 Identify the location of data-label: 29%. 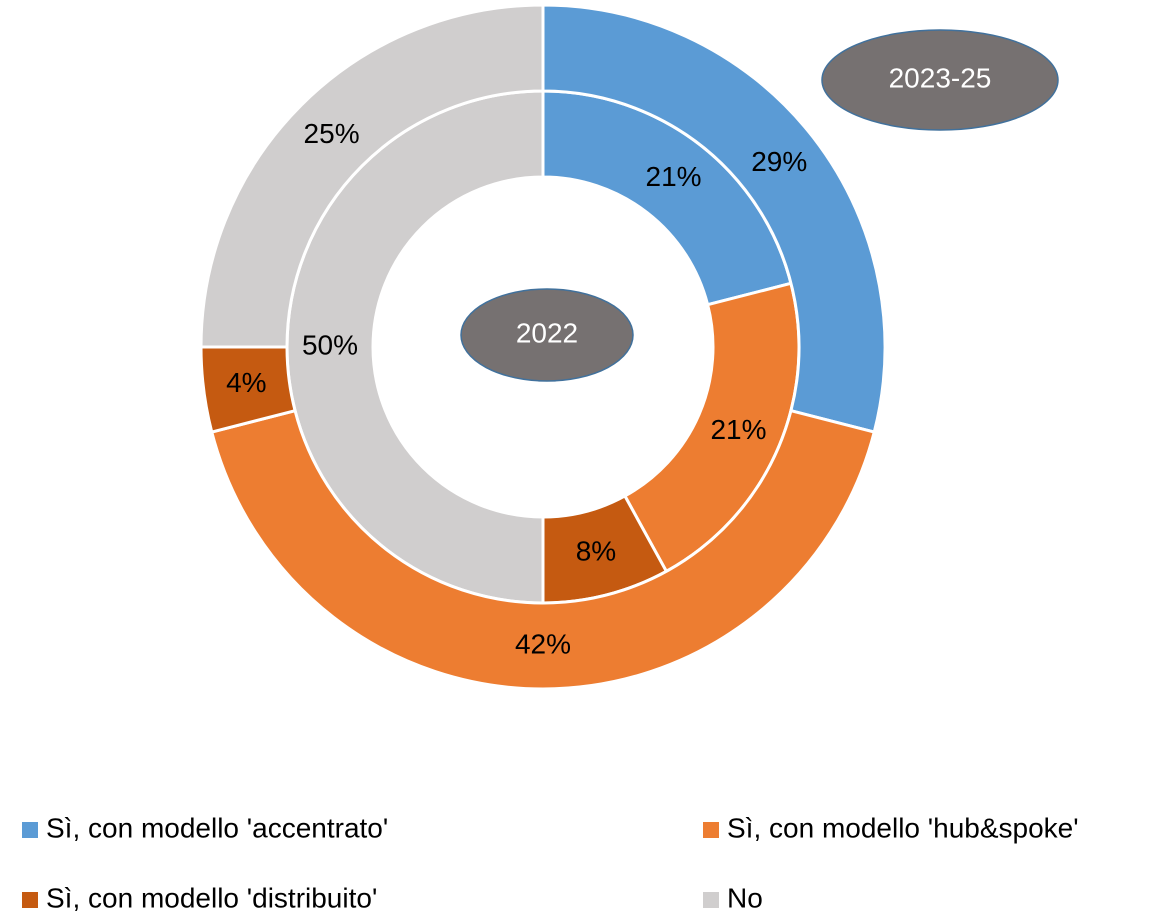
(779, 161).